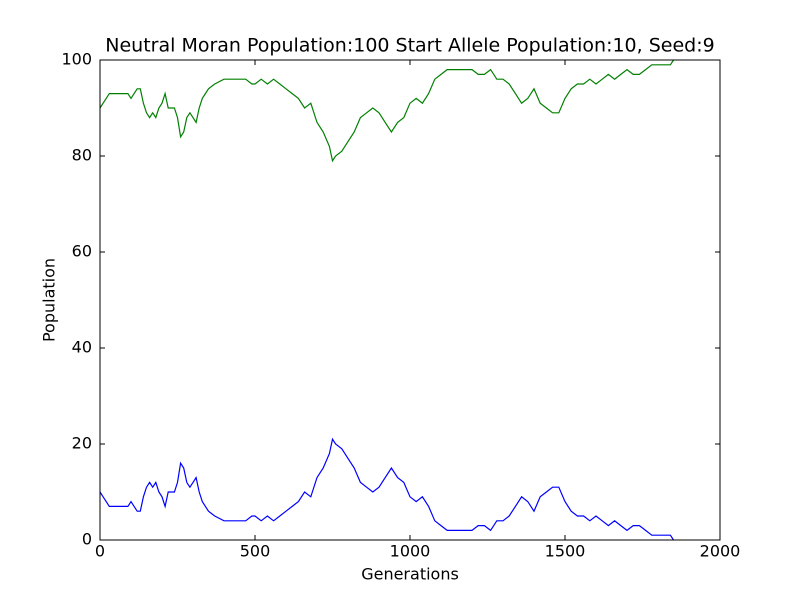 This screenshot has height=600, width=800. I want to click on y-tick-label: 100, so click(76, 59).